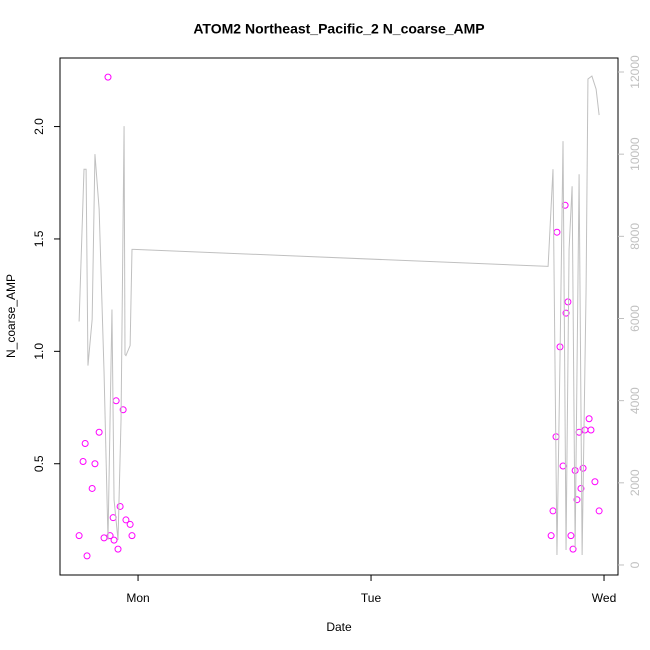 Image resolution: width=650 pixels, height=650 pixels. I want to click on x-tick-label: Wed, so click(604, 598).